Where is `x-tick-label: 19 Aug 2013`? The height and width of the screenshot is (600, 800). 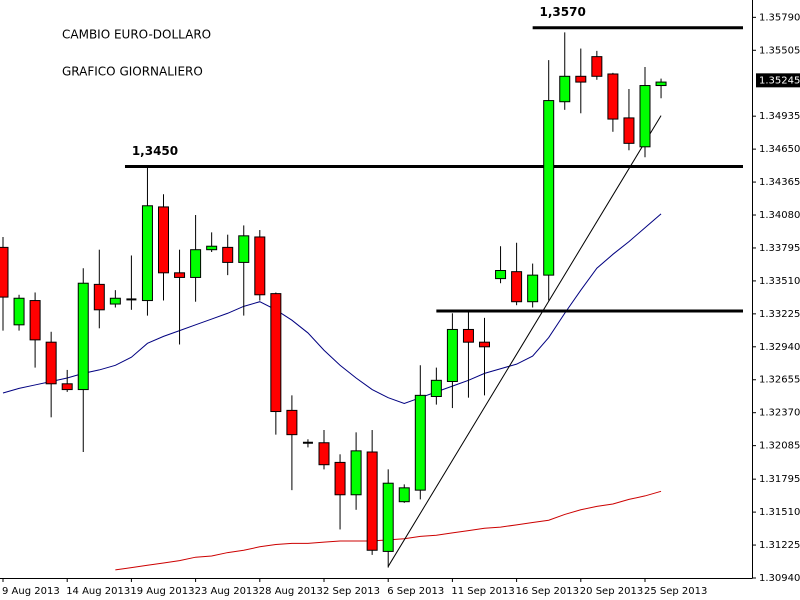 x-tick-label: 19 Aug 2013 is located at coordinates (162, 591).